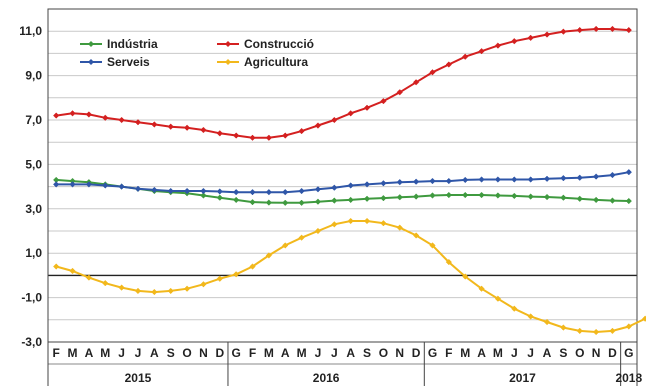 The height and width of the screenshot is (392, 646). What do you see at coordinates (30, 31) in the screenshot?
I see `y-tick-label: 11,0` at bounding box center [30, 31].